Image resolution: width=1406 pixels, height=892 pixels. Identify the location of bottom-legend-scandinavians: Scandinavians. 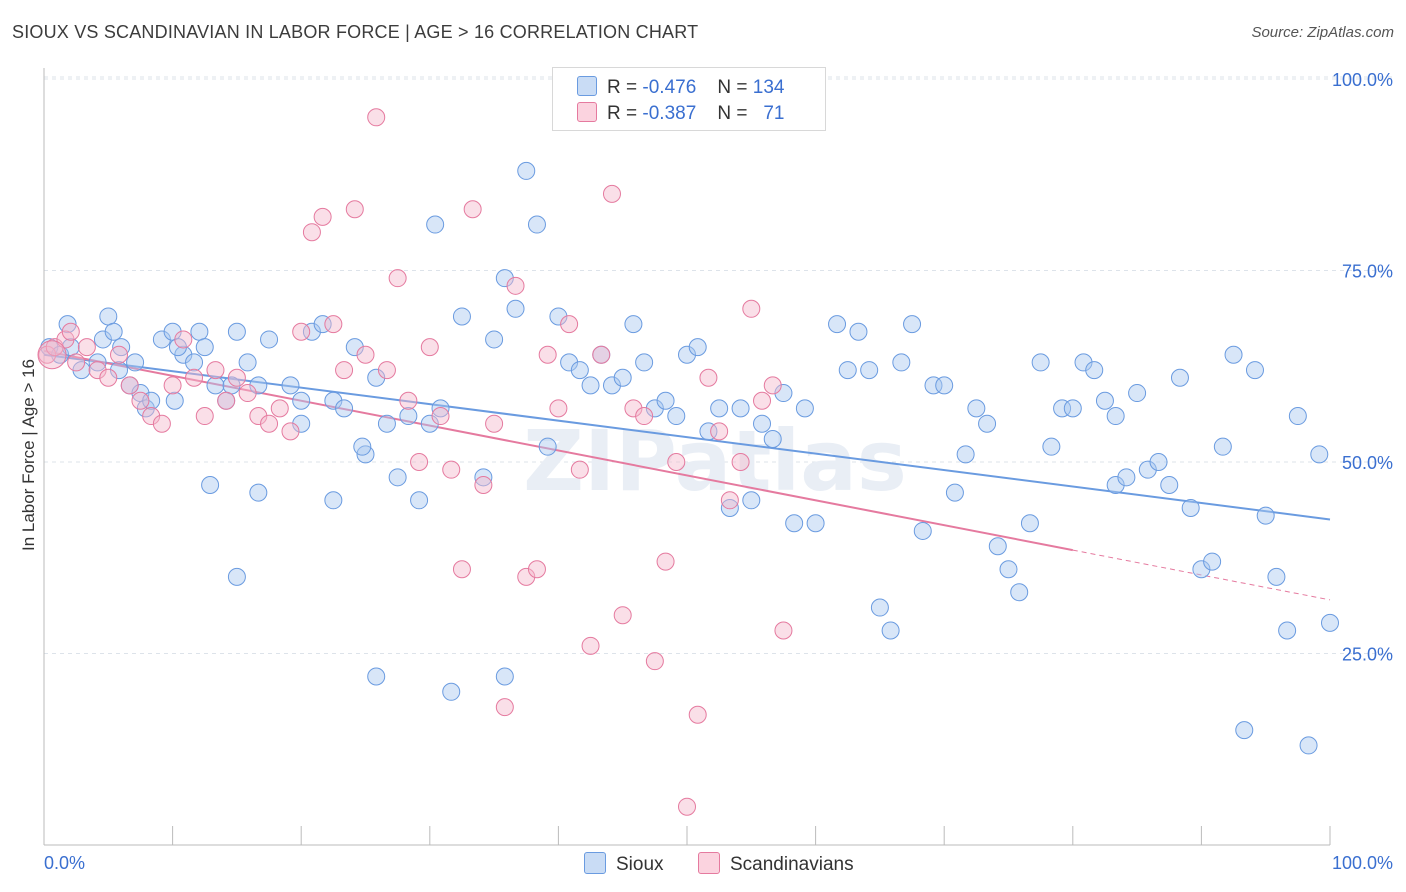
(776, 864).